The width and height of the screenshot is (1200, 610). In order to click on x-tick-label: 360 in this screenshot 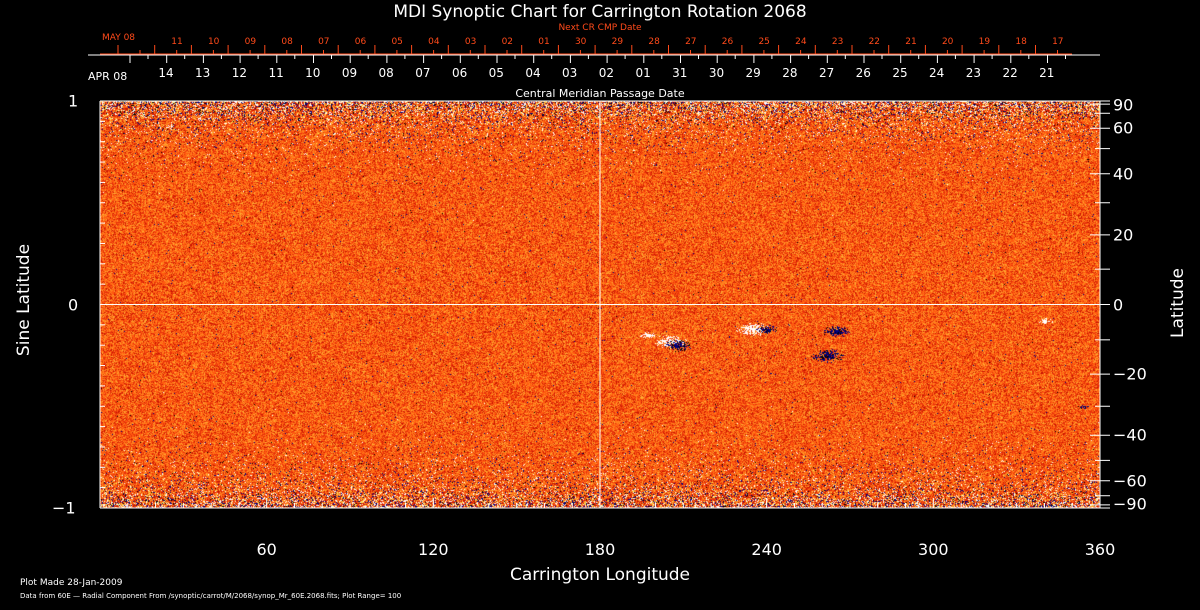, I will do `click(1100, 549)`.